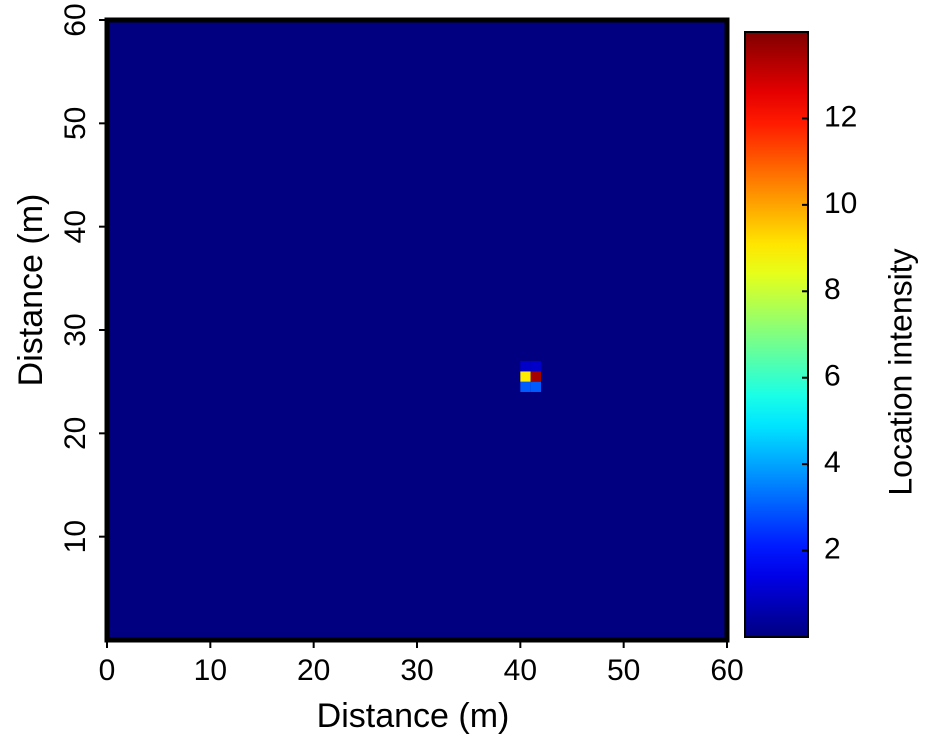  I want to click on colorbar-label: Location intensity, so click(900, 371).